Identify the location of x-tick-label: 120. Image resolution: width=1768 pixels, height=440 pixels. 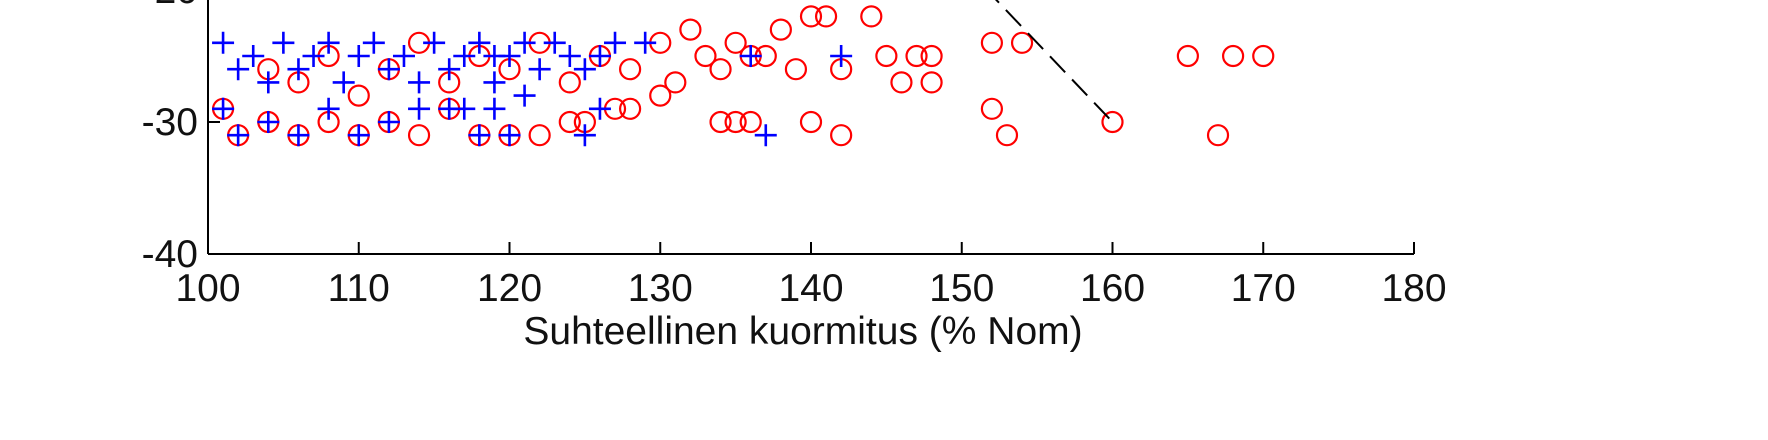
(509, 288).